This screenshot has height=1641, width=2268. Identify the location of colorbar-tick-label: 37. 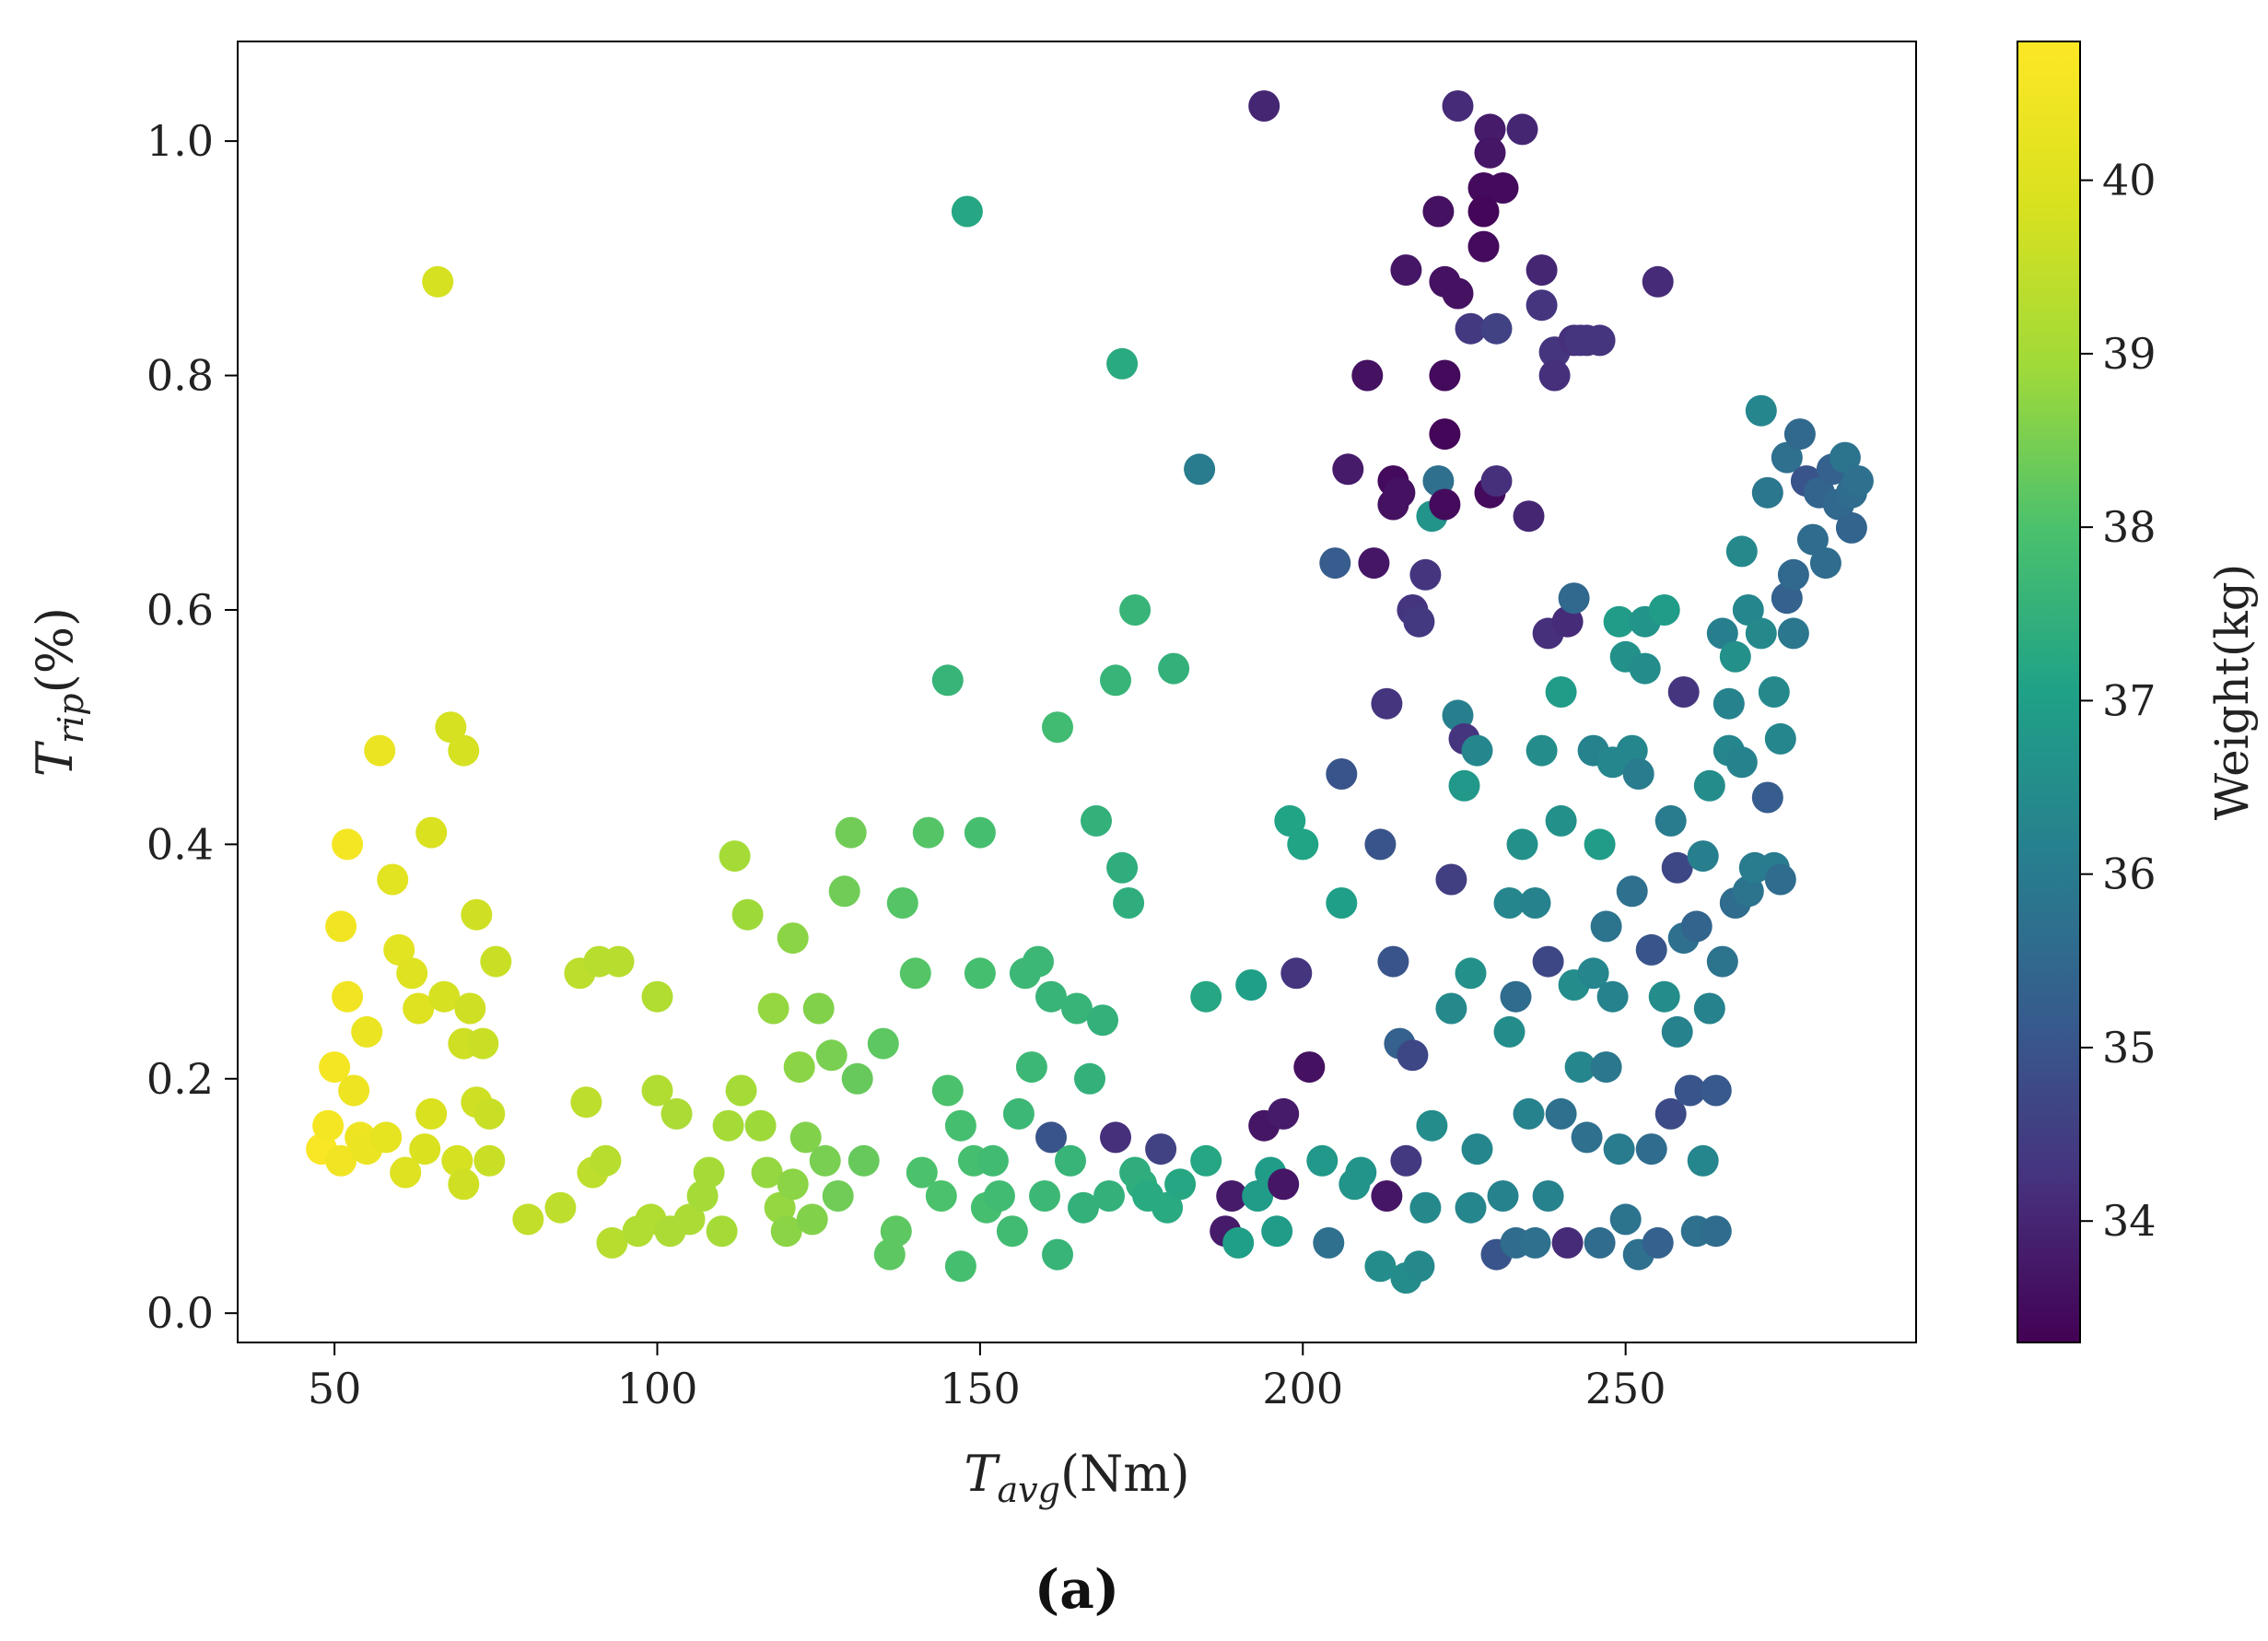
(2129, 700).